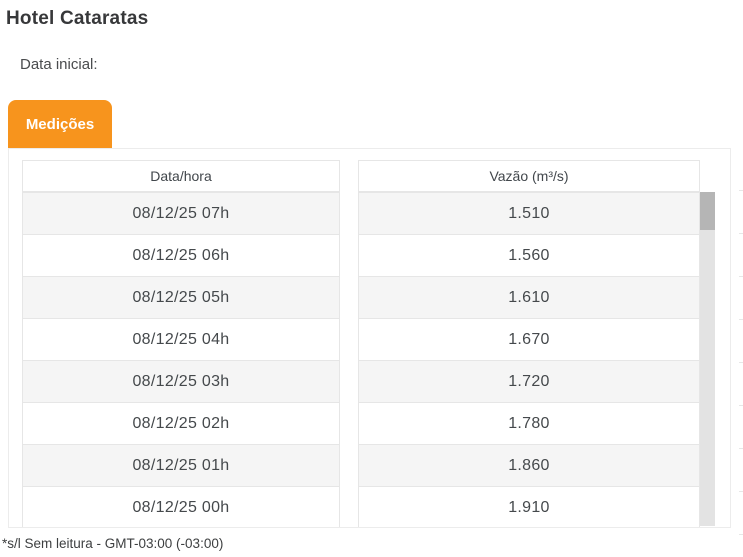 The width and height of the screenshot is (743, 557). Describe the element at coordinates (707, 211) in the screenshot. I see `table-scrollbar-thumb` at that location.